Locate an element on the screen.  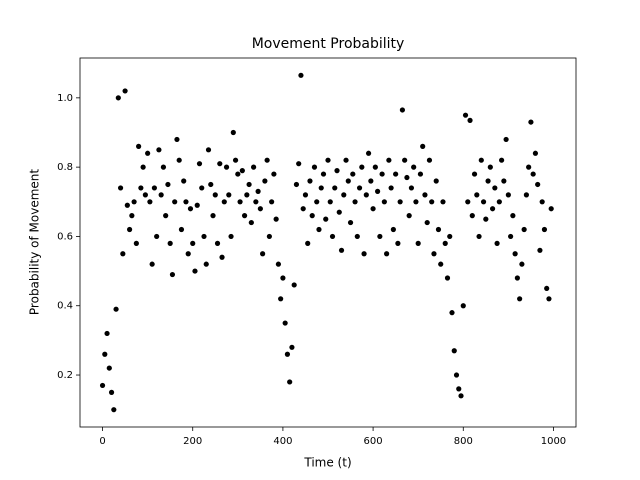
x-tick-label: 600 is located at coordinates (373, 441).